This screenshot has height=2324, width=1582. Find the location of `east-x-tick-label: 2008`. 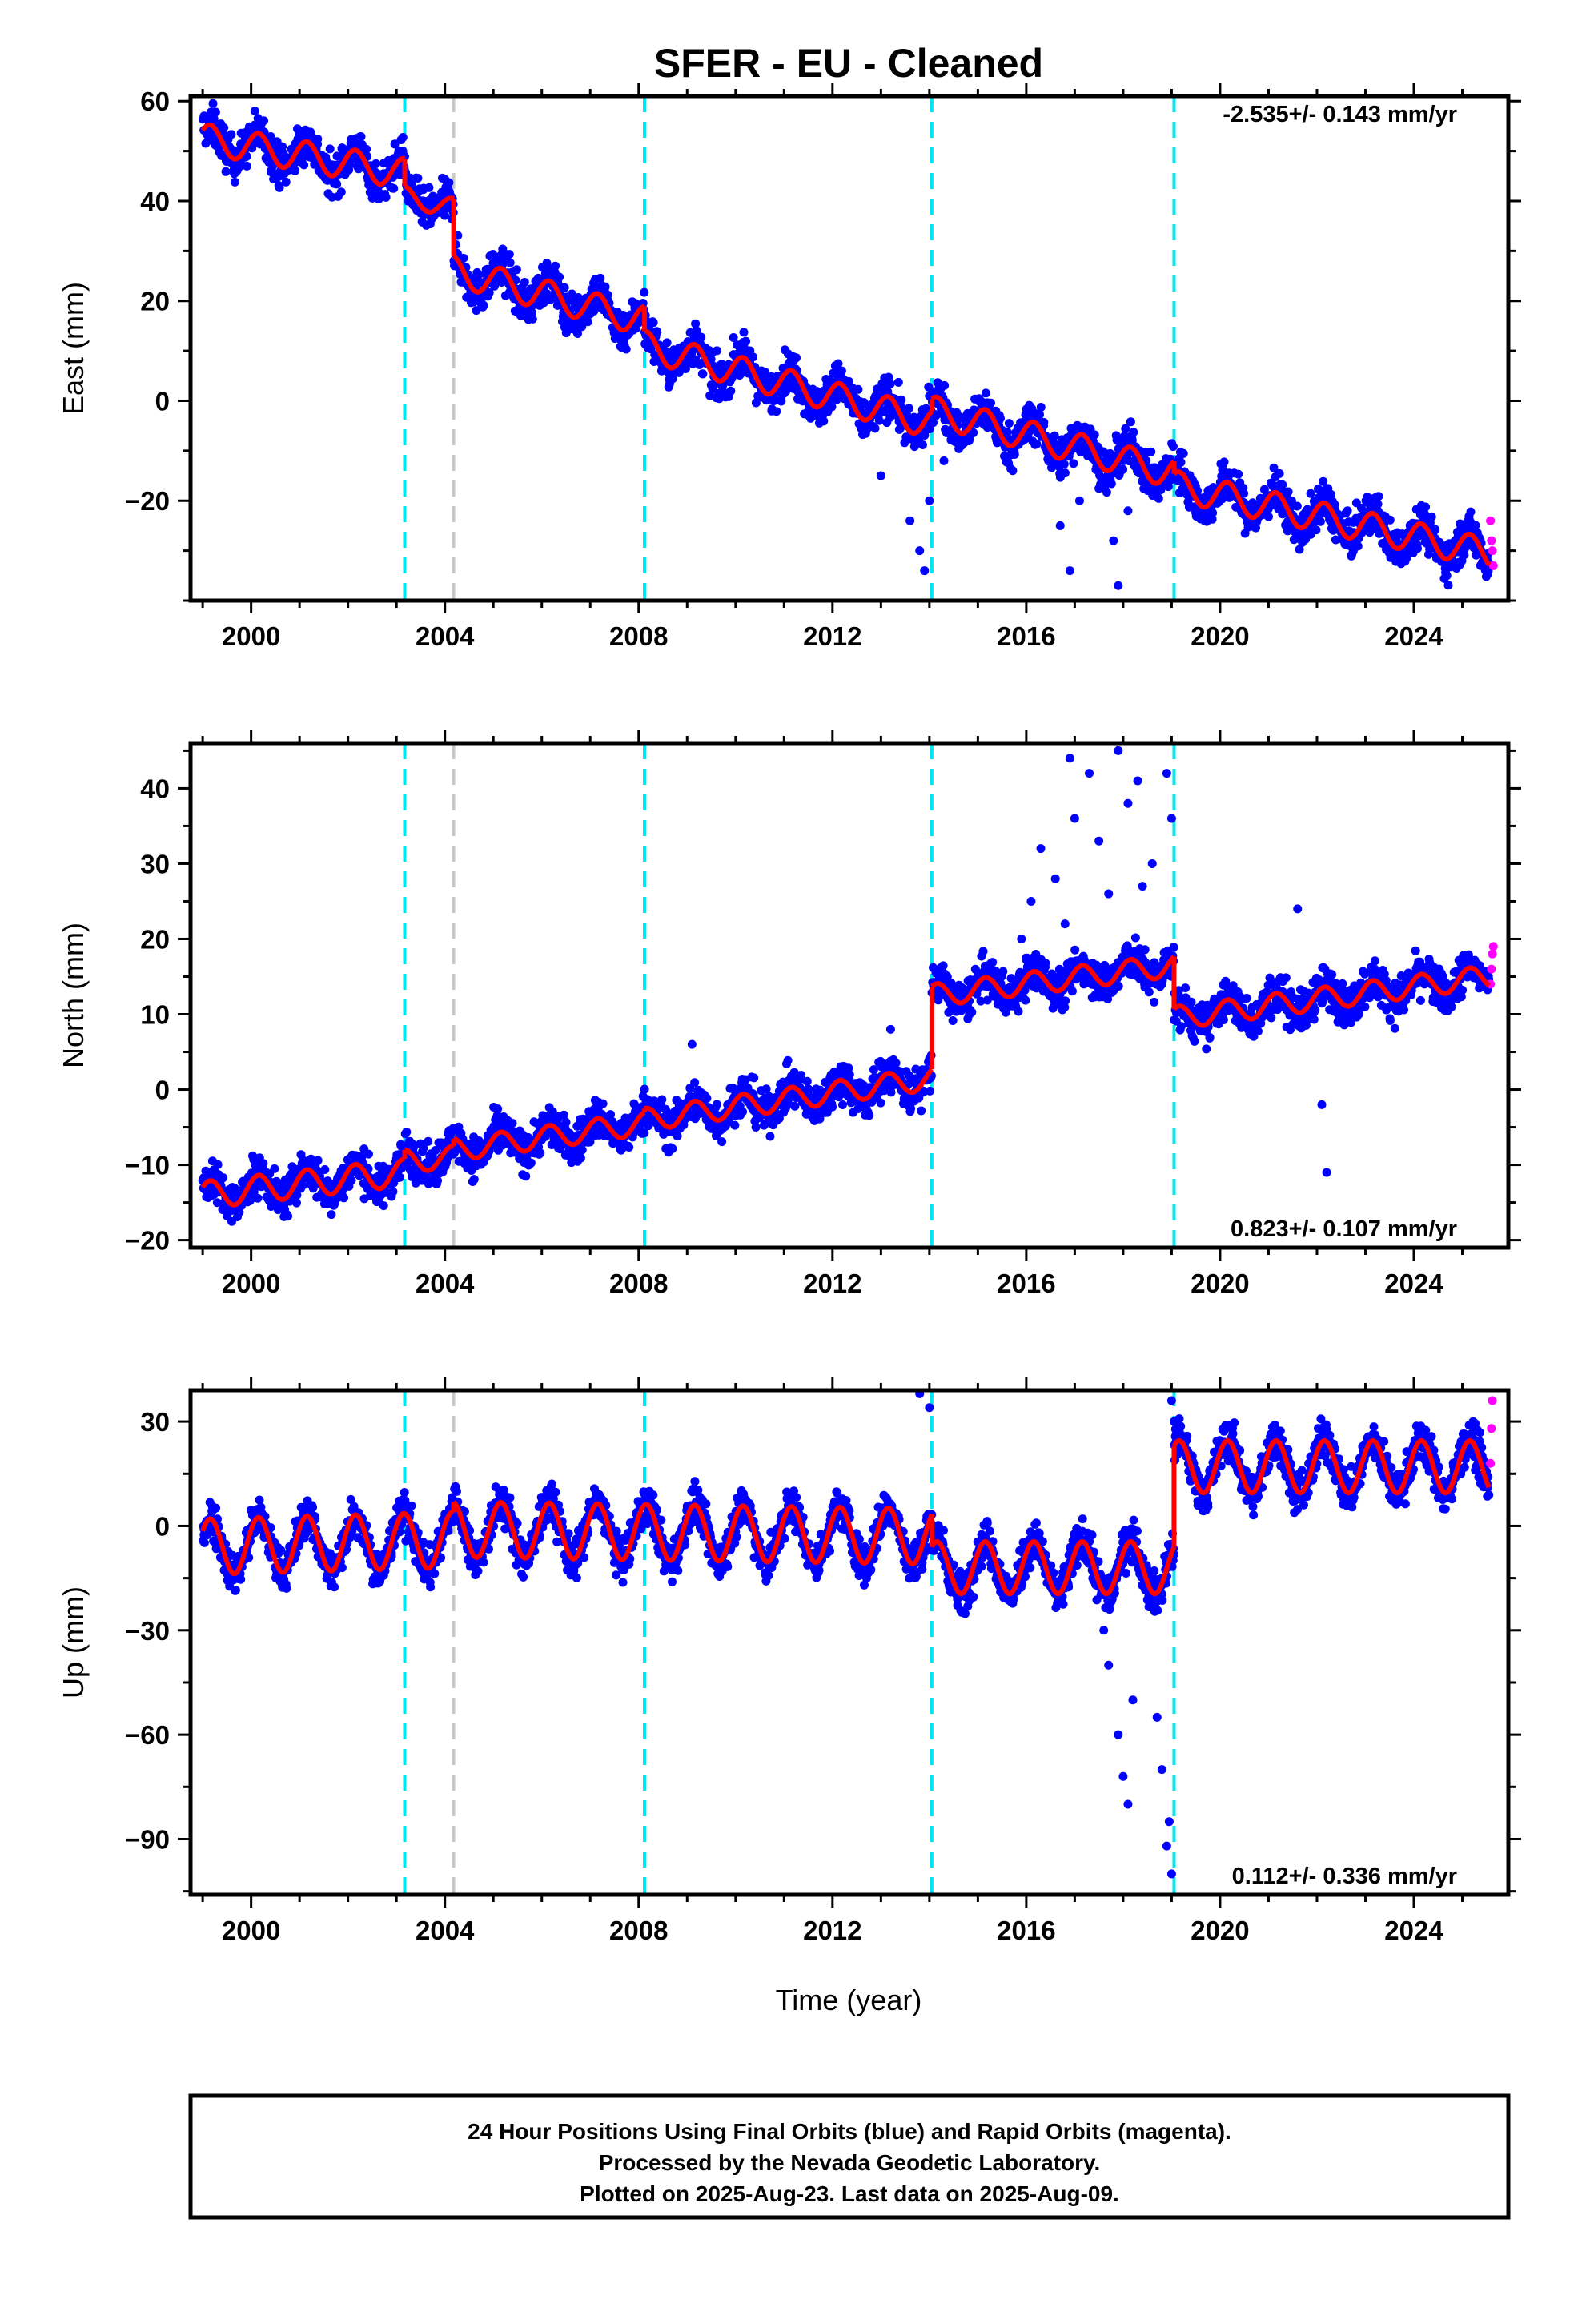

east-x-tick-label: 2008 is located at coordinates (638, 636).